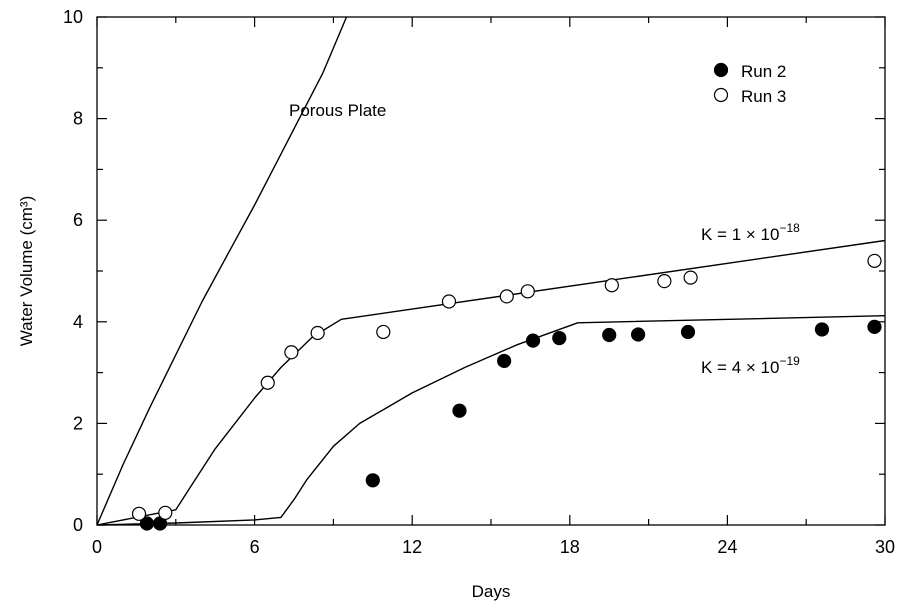 Image resolution: width=901 pixels, height=604 pixels. What do you see at coordinates (885, 547) in the screenshot?
I see `x-tick-label: 30` at bounding box center [885, 547].